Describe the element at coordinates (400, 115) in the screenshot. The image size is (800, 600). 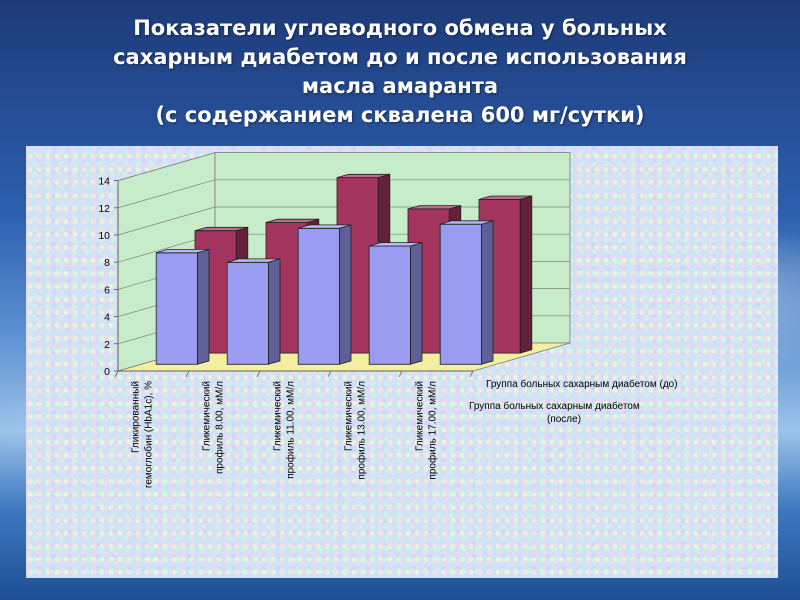
I see `title-line-4: (с содержанием сквалена 600 мг/сутки)` at that location.